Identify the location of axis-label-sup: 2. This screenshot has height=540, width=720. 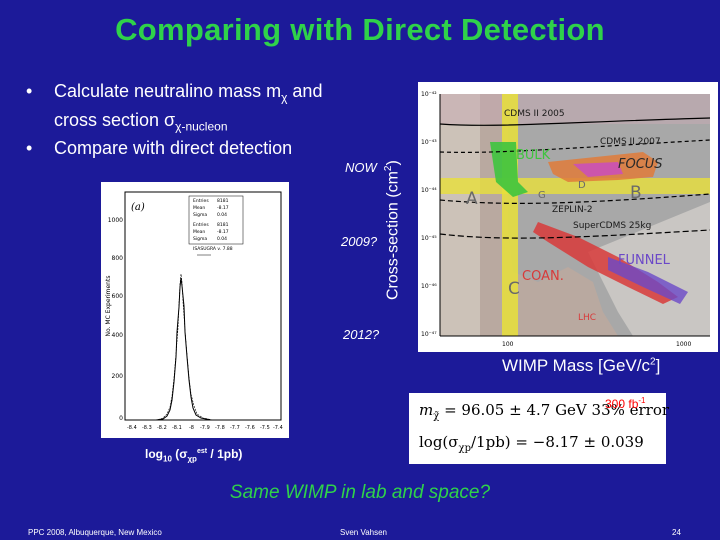
(388, 168).